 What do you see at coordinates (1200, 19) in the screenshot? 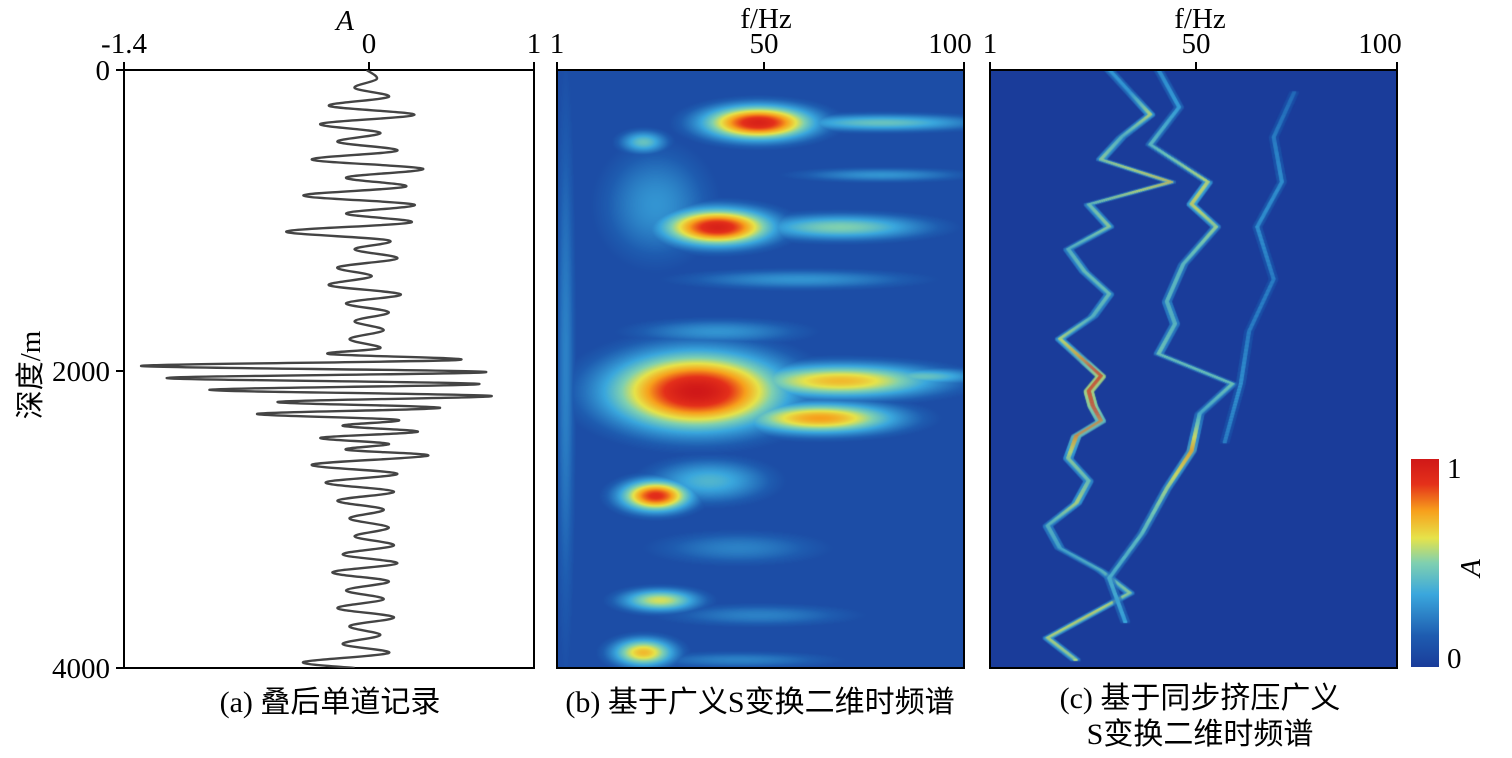
I see `panel-c-xaxis-title: f/Hz` at bounding box center [1200, 19].